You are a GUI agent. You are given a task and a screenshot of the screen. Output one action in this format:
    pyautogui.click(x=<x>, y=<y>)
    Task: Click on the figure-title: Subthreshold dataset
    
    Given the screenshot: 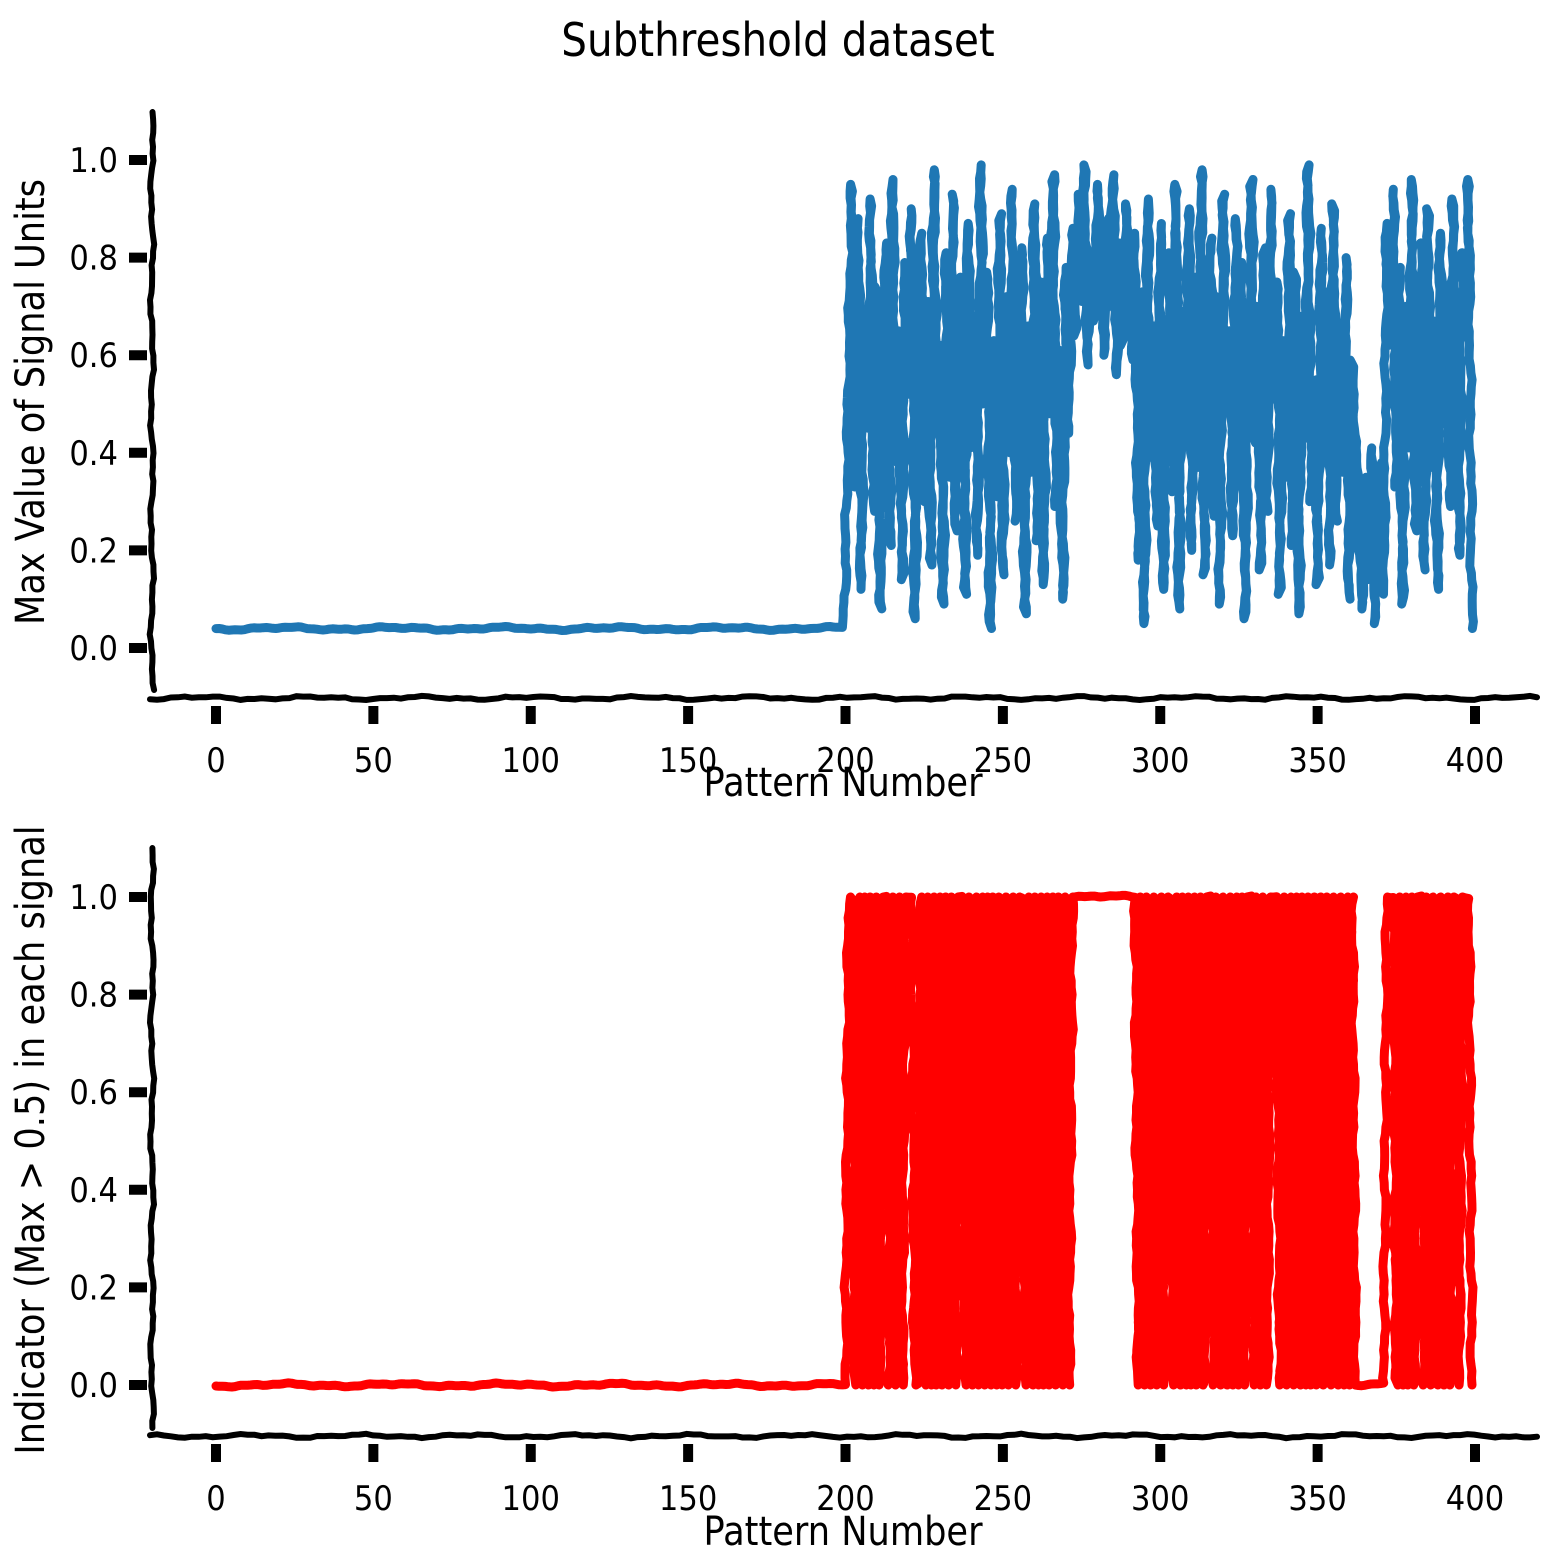 What is the action you would take?
    pyautogui.click(x=777, y=41)
    